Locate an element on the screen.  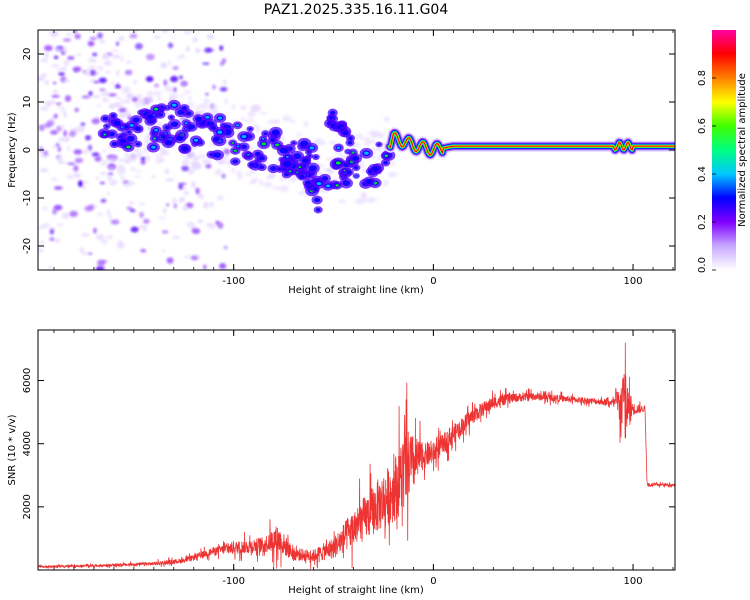
colorbar-label: Normalized spectral amplitude is located at coordinates (742, 150).